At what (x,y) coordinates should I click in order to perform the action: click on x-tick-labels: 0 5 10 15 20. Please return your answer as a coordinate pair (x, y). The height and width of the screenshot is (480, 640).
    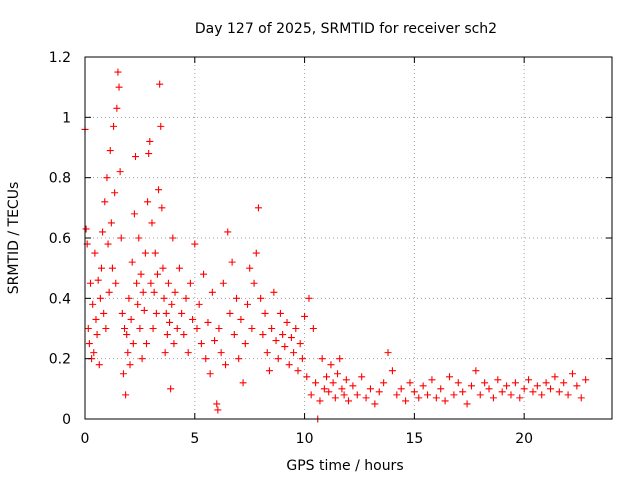
    Looking at the image, I should click on (307, 439).